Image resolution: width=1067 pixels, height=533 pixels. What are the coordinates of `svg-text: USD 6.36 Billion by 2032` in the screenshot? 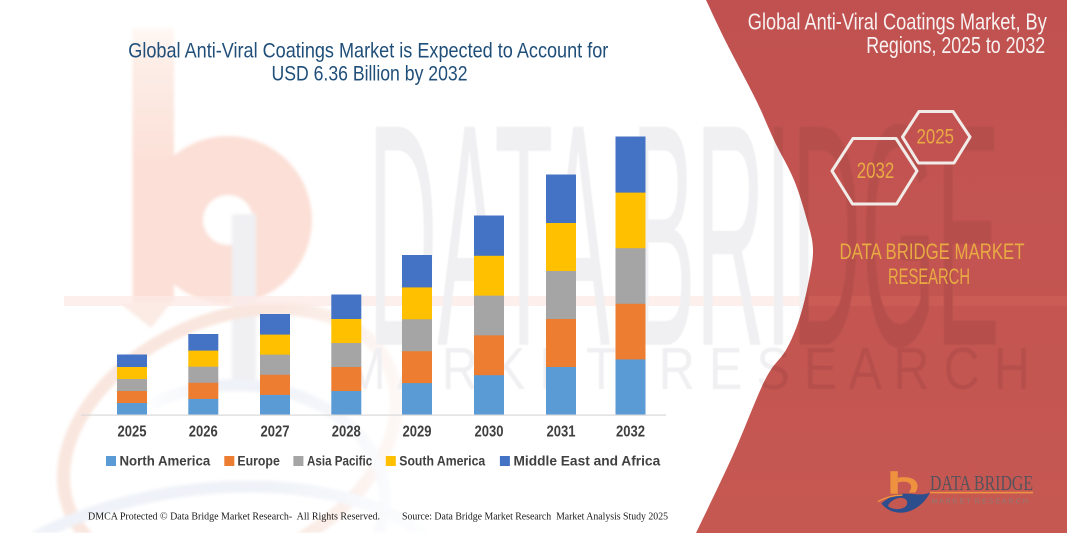 It's located at (370, 74).